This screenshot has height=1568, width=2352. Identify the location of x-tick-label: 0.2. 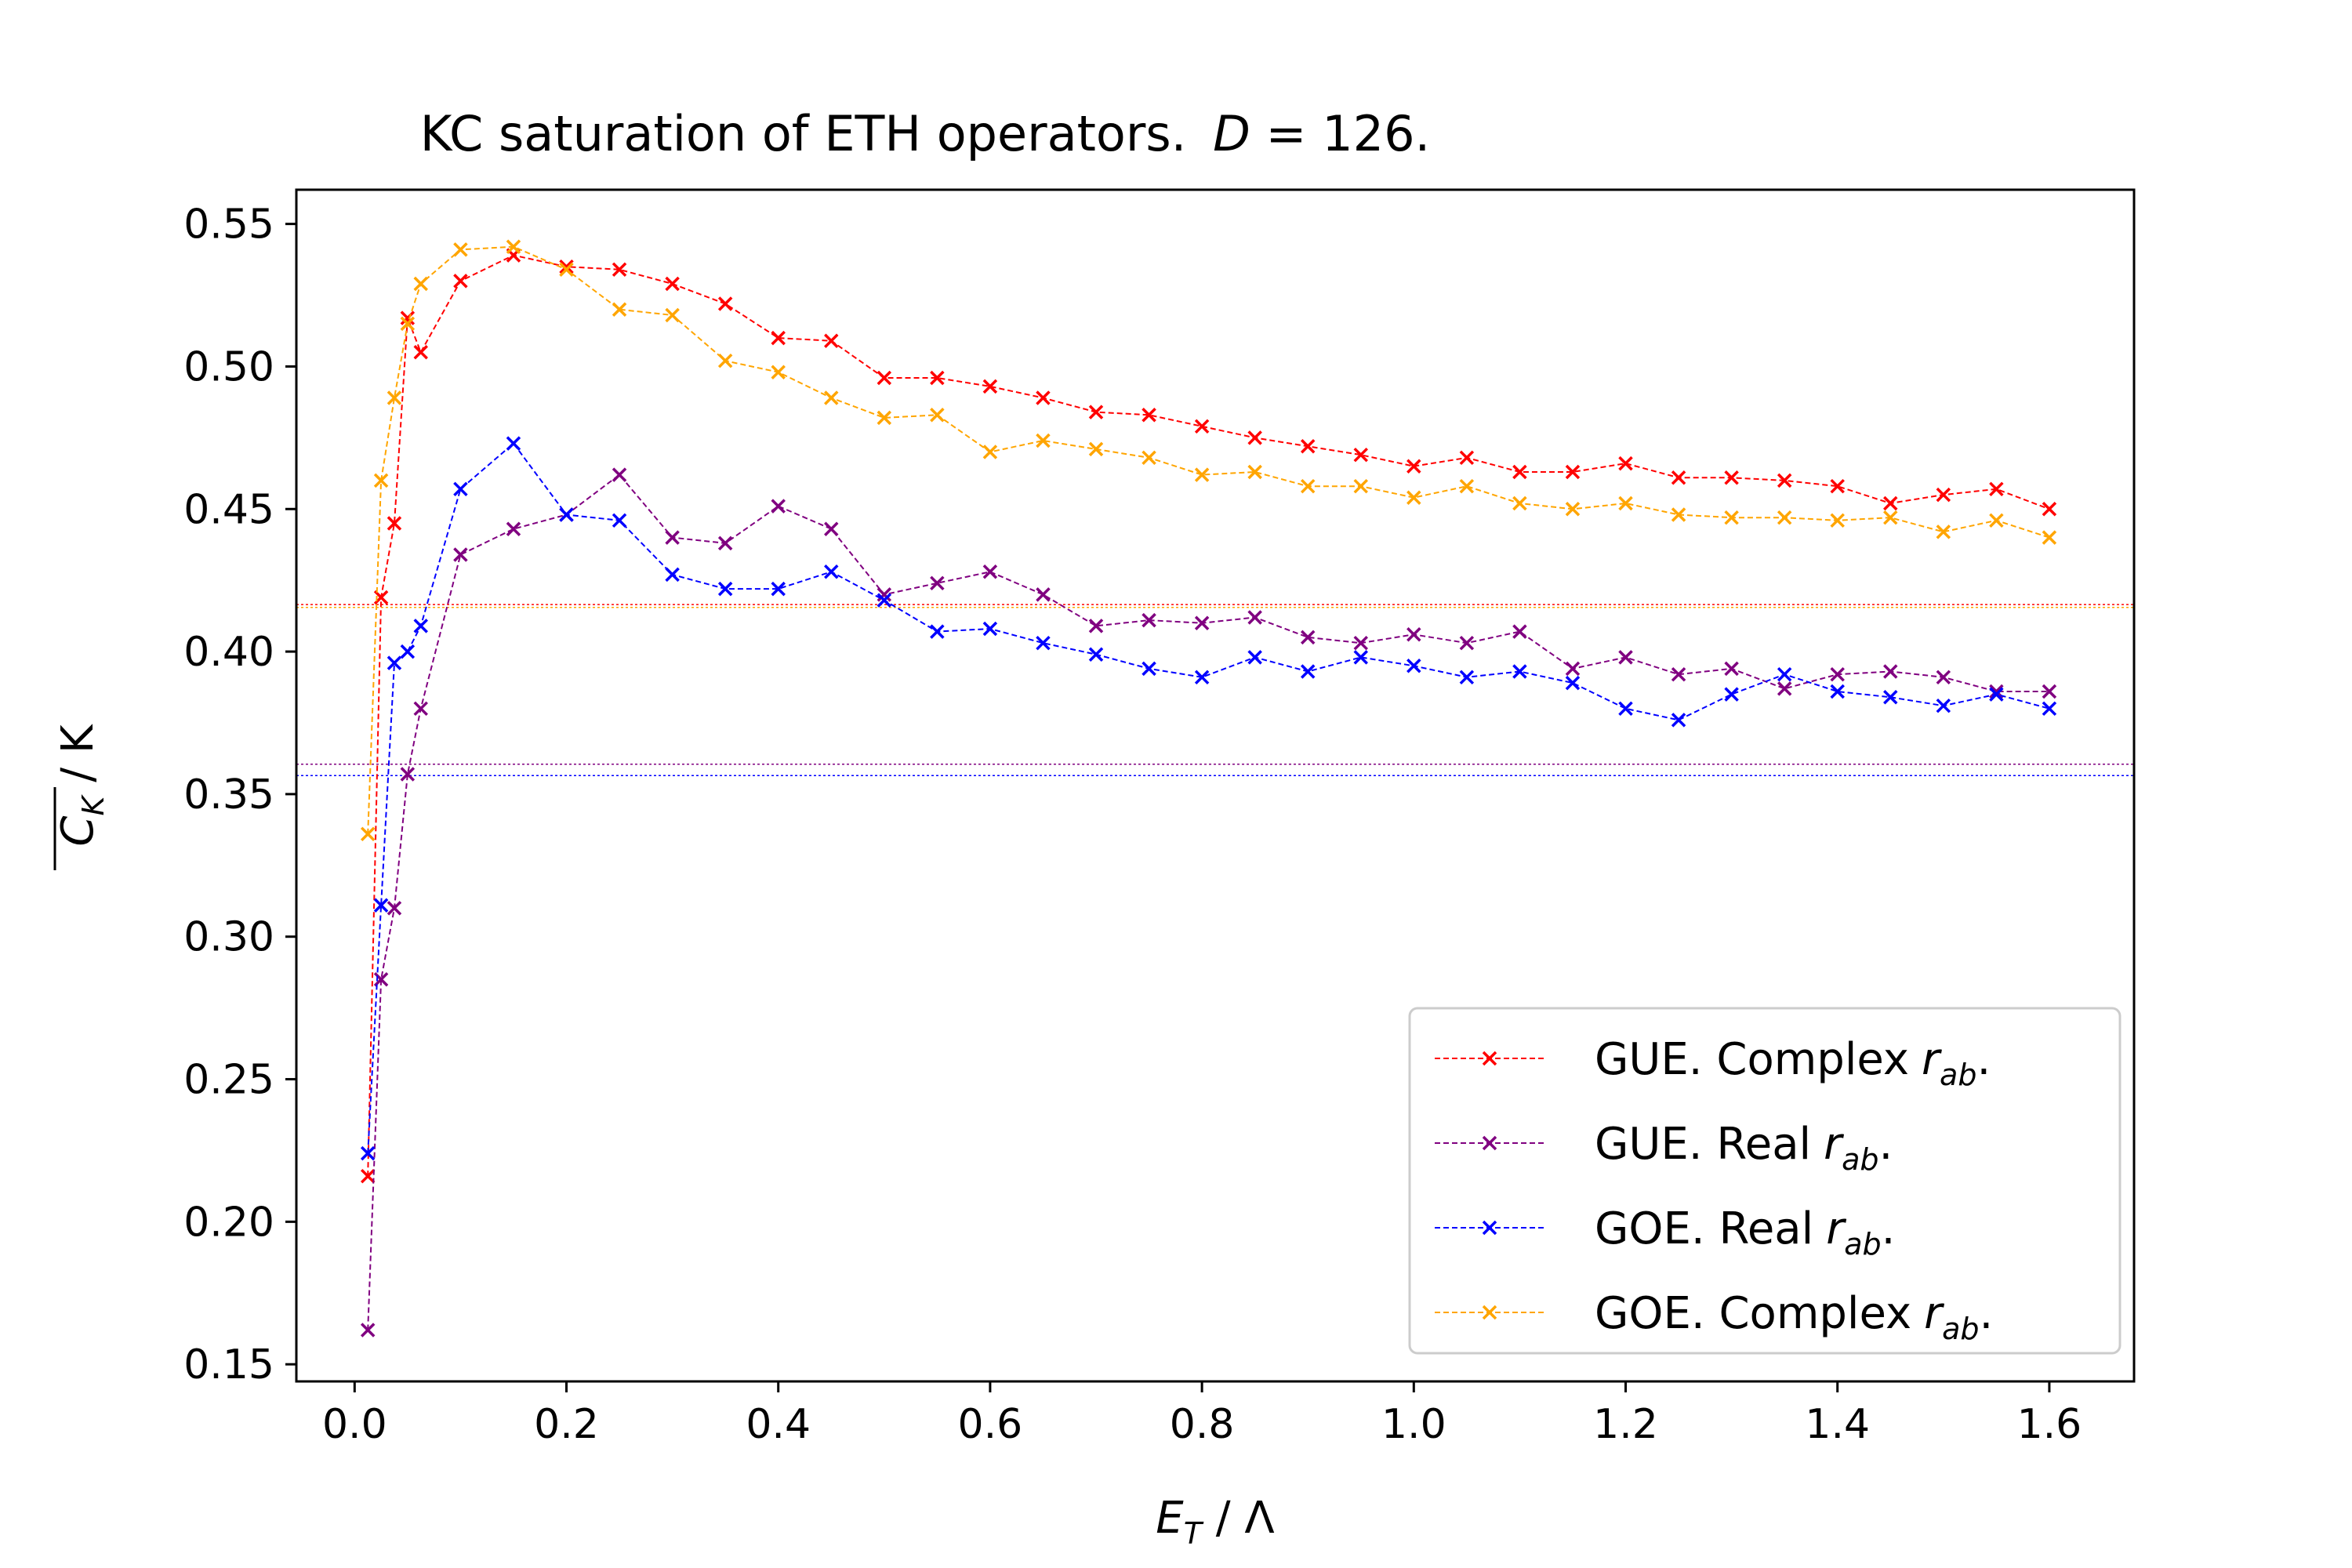
(566, 1424).